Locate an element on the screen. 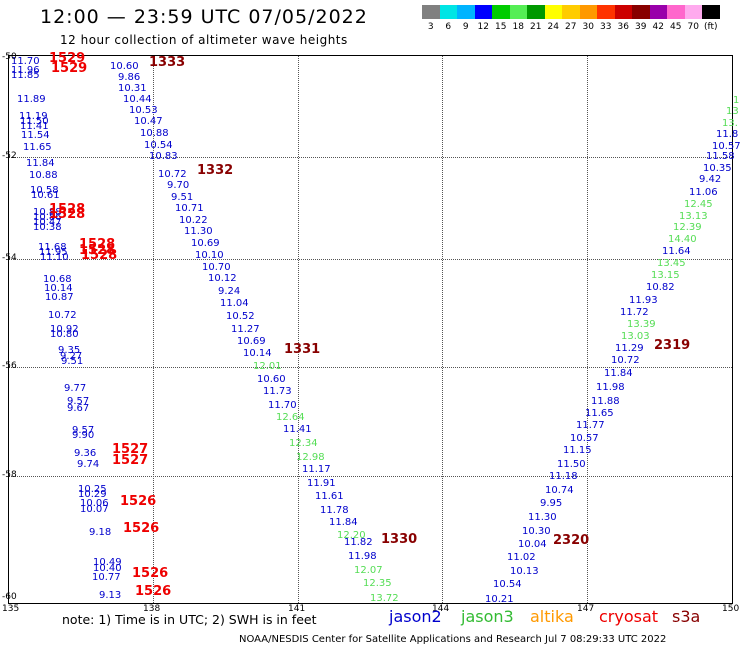 This screenshot has width=740, height=650. swh-value-jason2: 11.82 is located at coordinates (358, 542).